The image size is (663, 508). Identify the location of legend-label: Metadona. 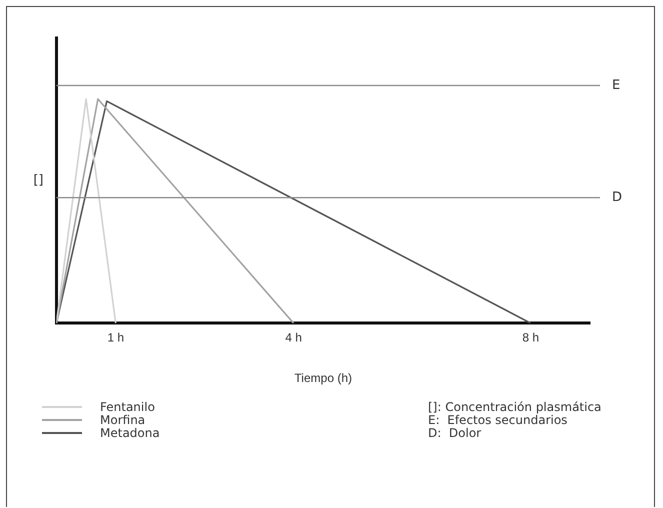
(130, 433).